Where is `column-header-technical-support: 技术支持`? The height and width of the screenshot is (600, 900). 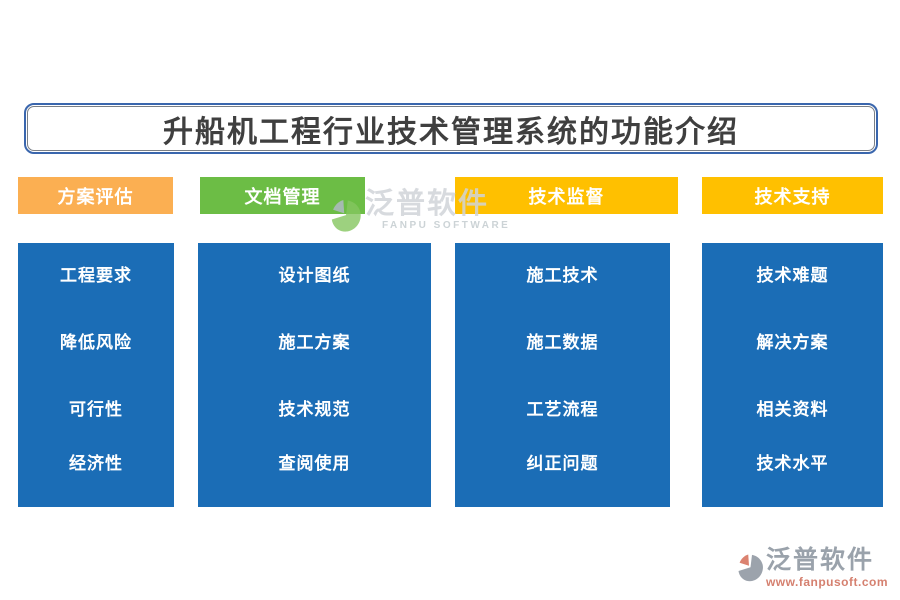
column-header-technical-support: 技术支持 is located at coordinates (792, 195).